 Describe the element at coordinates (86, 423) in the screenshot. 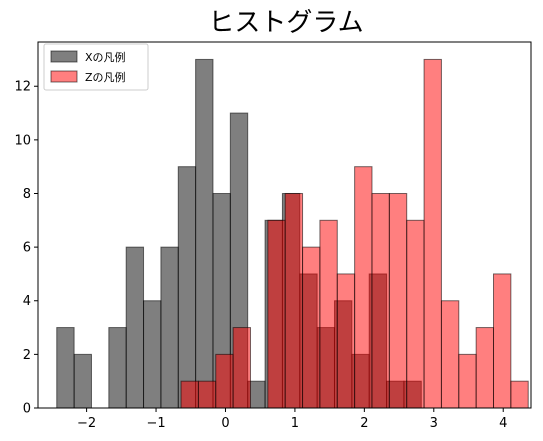

I see `x-tick-label: −2` at that location.